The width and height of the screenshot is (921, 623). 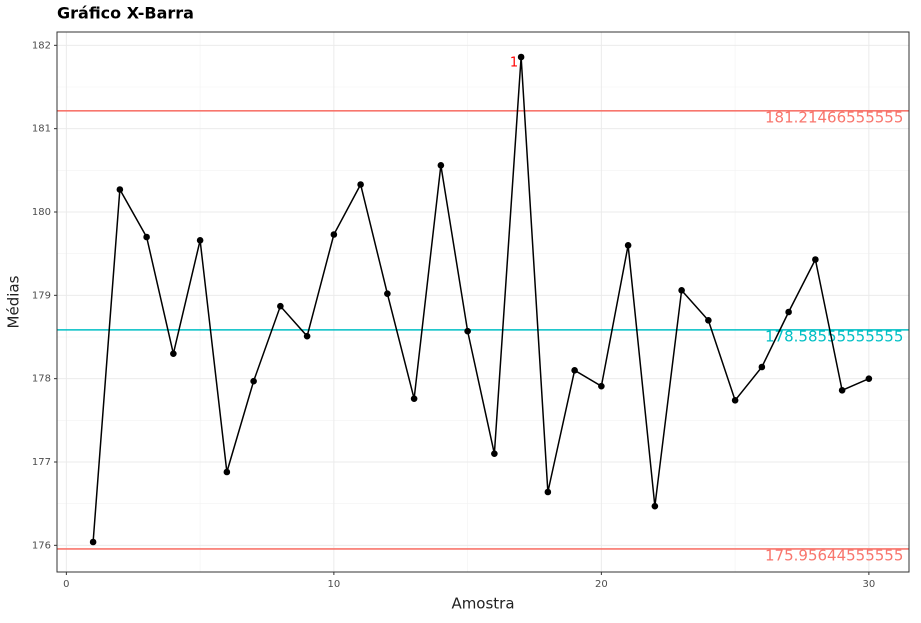 What do you see at coordinates (869, 584) in the screenshot?
I see `x-tick-label: 30` at bounding box center [869, 584].